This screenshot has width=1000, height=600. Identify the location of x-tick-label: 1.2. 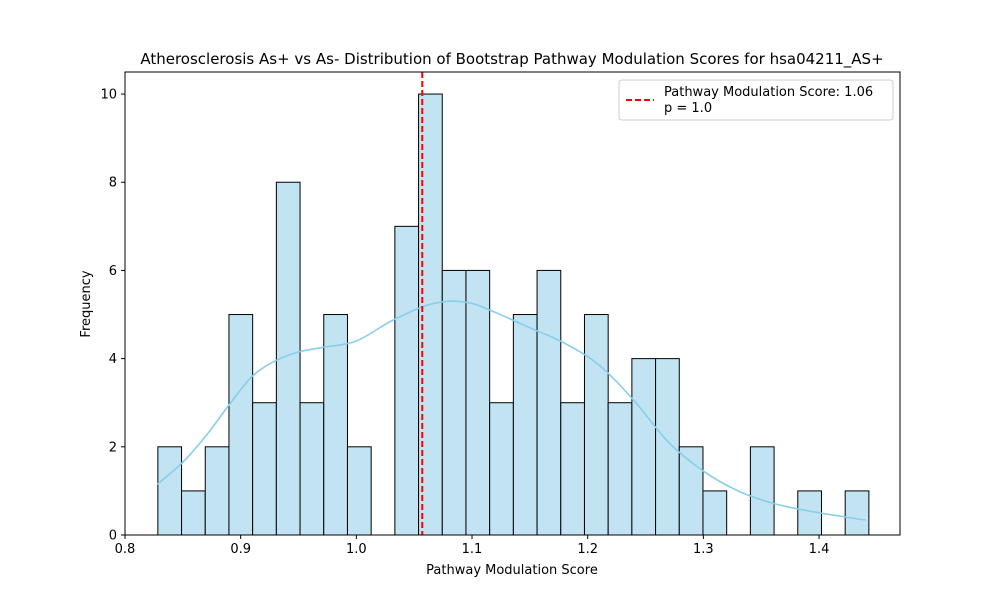
(587, 549).